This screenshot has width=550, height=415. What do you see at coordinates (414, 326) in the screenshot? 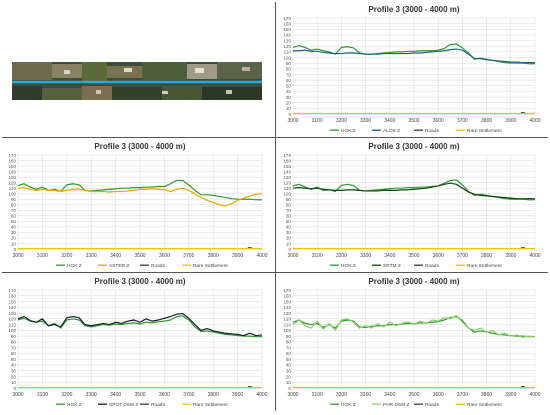
I see `series-line-phr-dsm-z` at bounding box center [414, 326].